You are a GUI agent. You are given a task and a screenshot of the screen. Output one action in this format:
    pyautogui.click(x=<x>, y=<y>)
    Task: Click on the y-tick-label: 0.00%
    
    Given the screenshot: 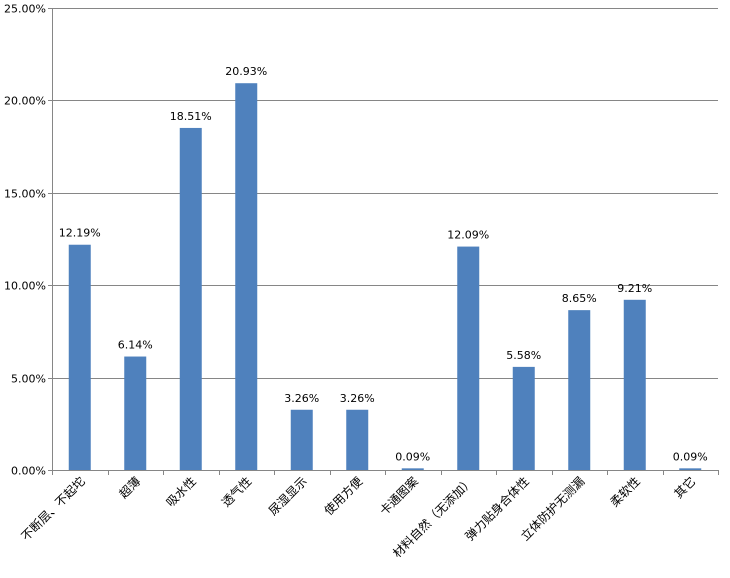 What is the action you would take?
    pyautogui.click(x=28, y=471)
    